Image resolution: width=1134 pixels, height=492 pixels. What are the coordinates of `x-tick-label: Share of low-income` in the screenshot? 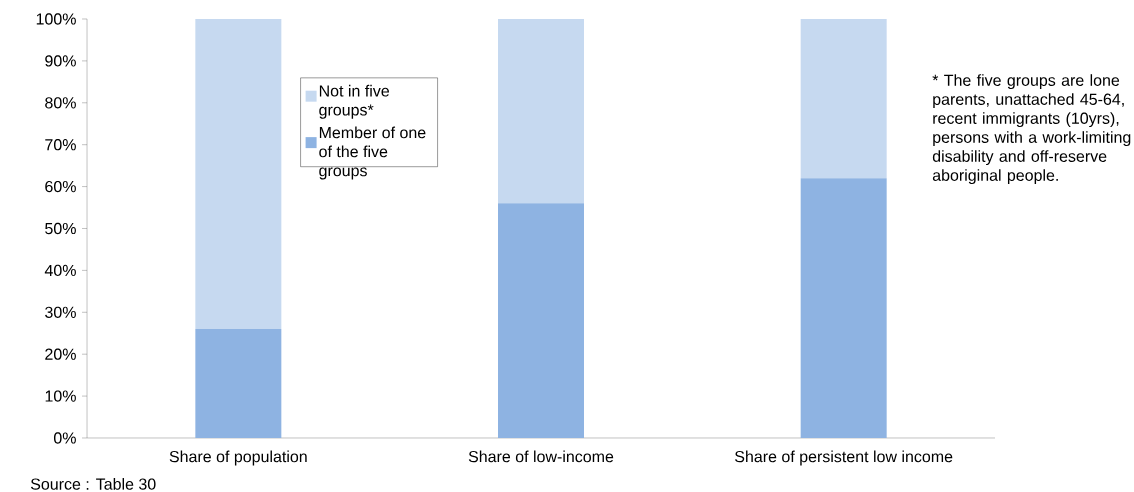 It's located at (541, 456).